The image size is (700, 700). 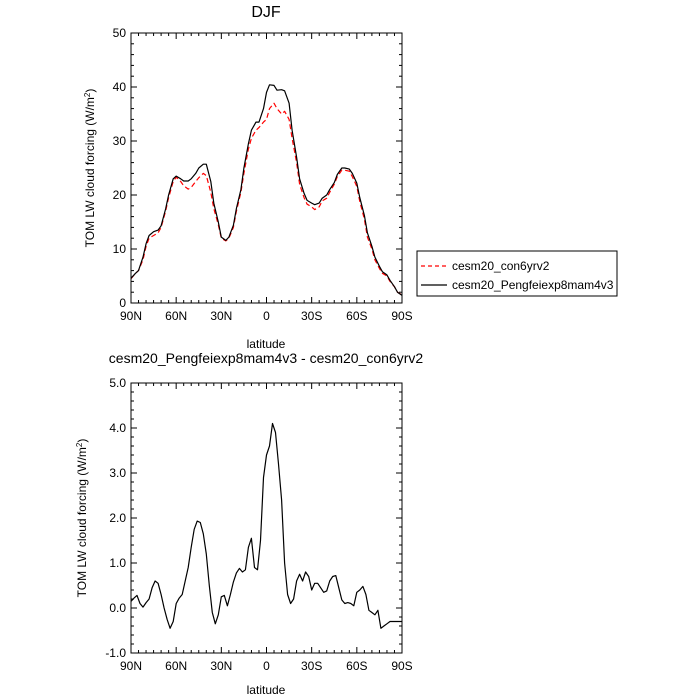 What do you see at coordinates (266, 316) in the screenshot?
I see `top-x-tick-label: 0` at bounding box center [266, 316].